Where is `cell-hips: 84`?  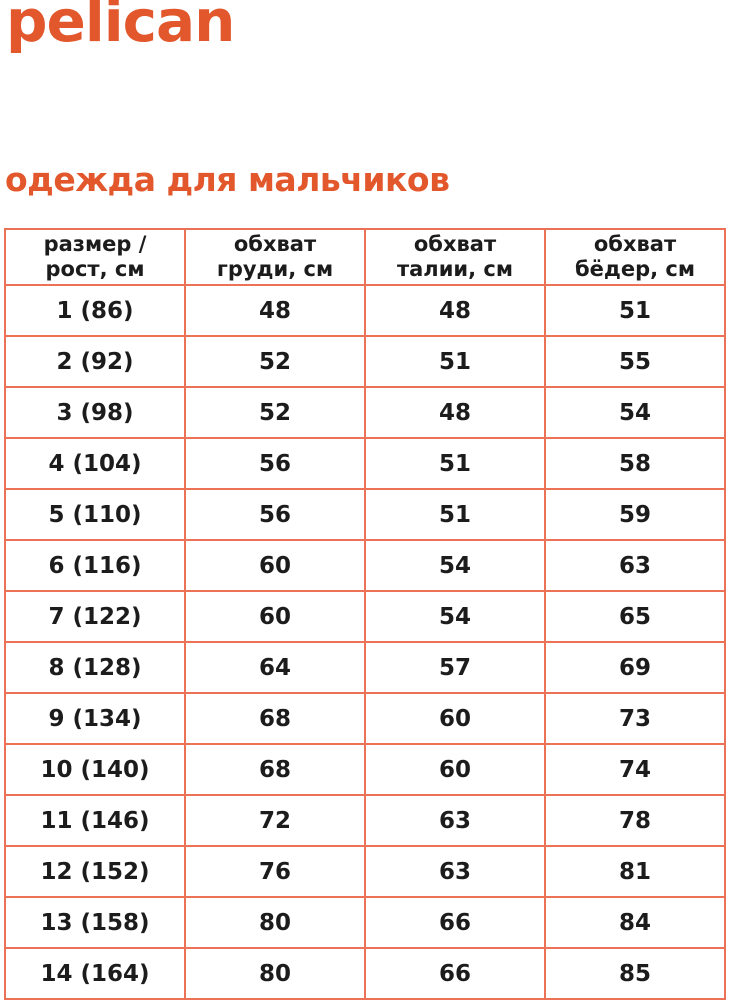 cell-hips: 84 is located at coordinates (635, 922).